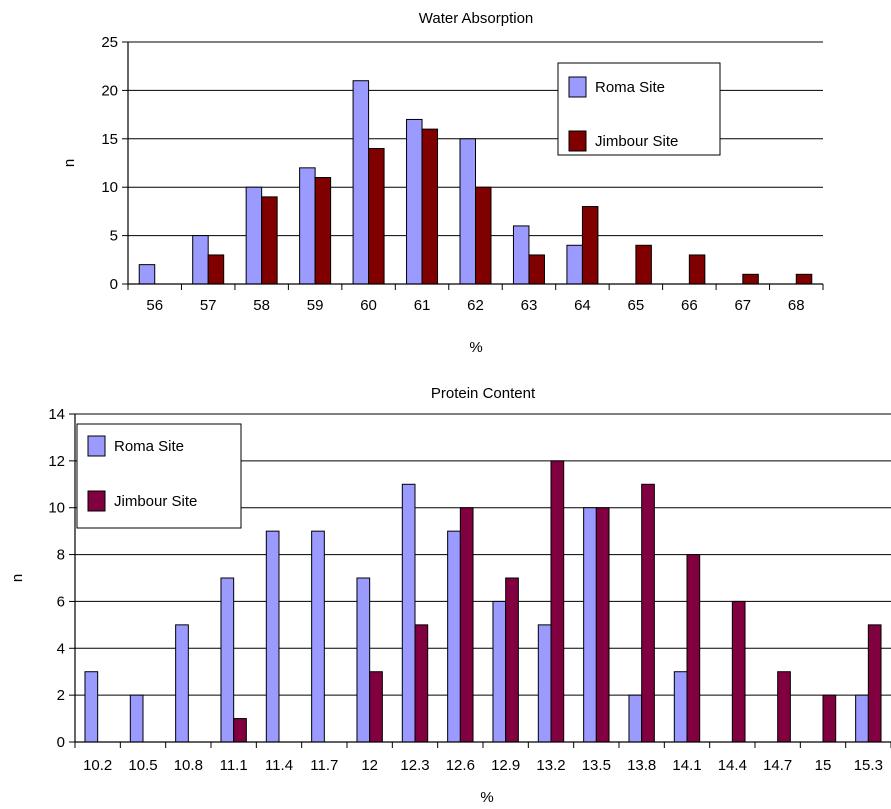 This screenshot has width=891, height=809. What do you see at coordinates (142, 765) in the screenshot?
I see `chart2-x-tick-label: 10.5` at bounding box center [142, 765].